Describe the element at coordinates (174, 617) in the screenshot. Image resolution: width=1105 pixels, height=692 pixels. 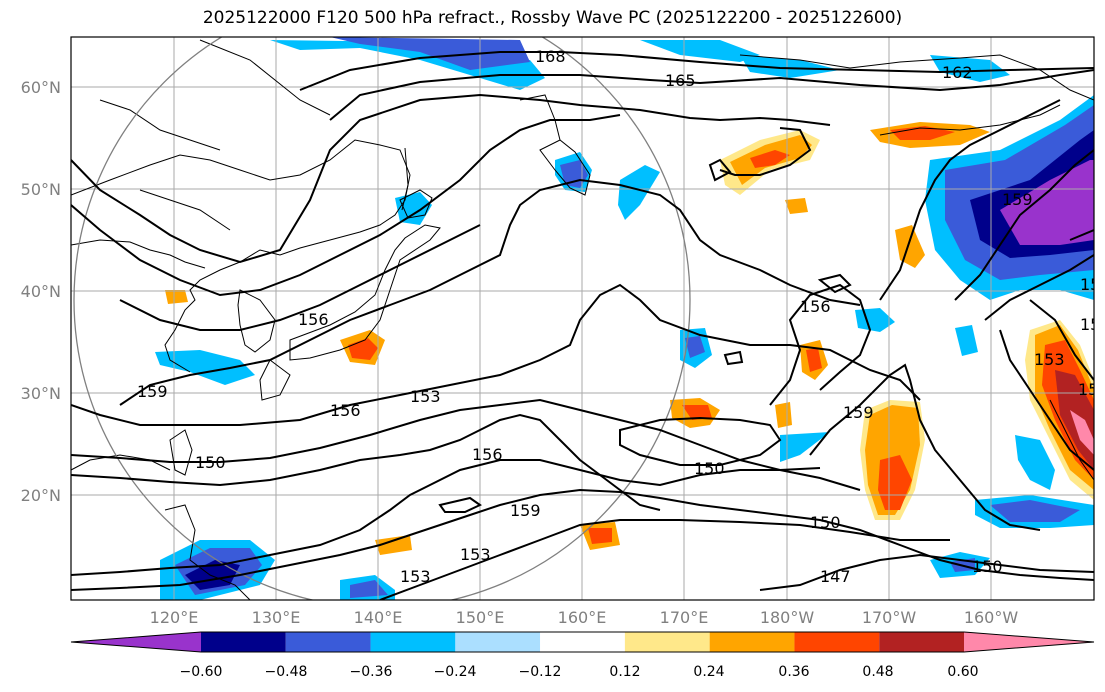
I see `lon-label: 120°E` at that location.